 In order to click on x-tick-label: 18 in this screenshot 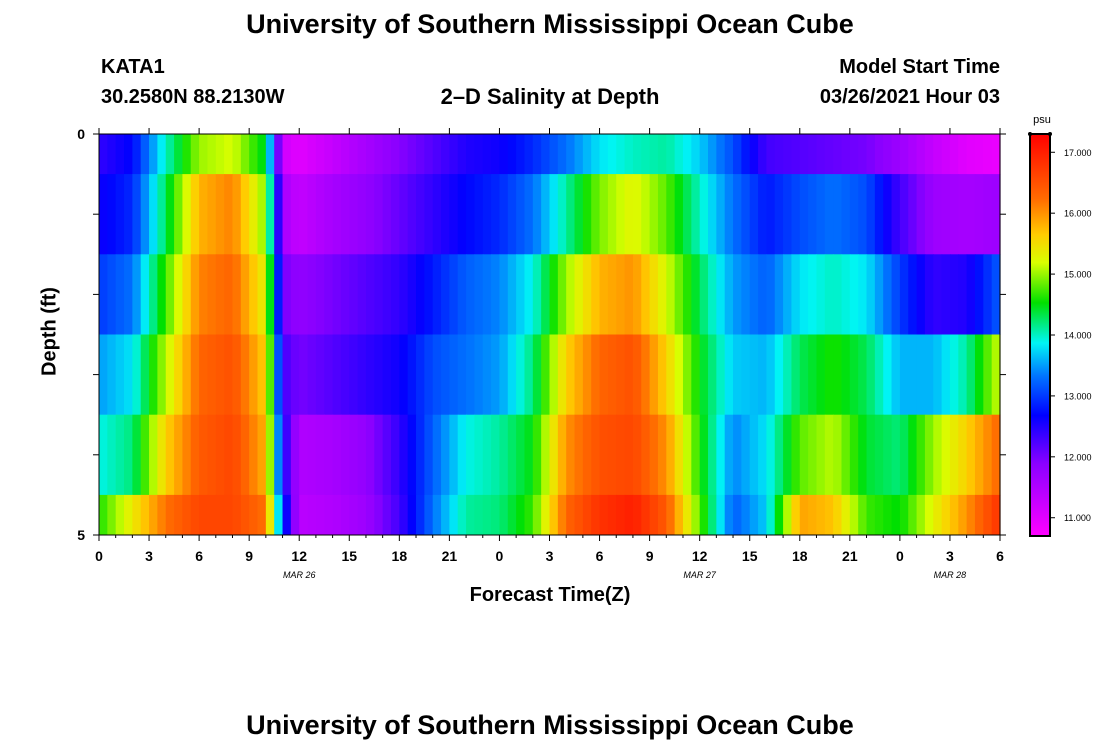, I will do `click(400, 556)`.